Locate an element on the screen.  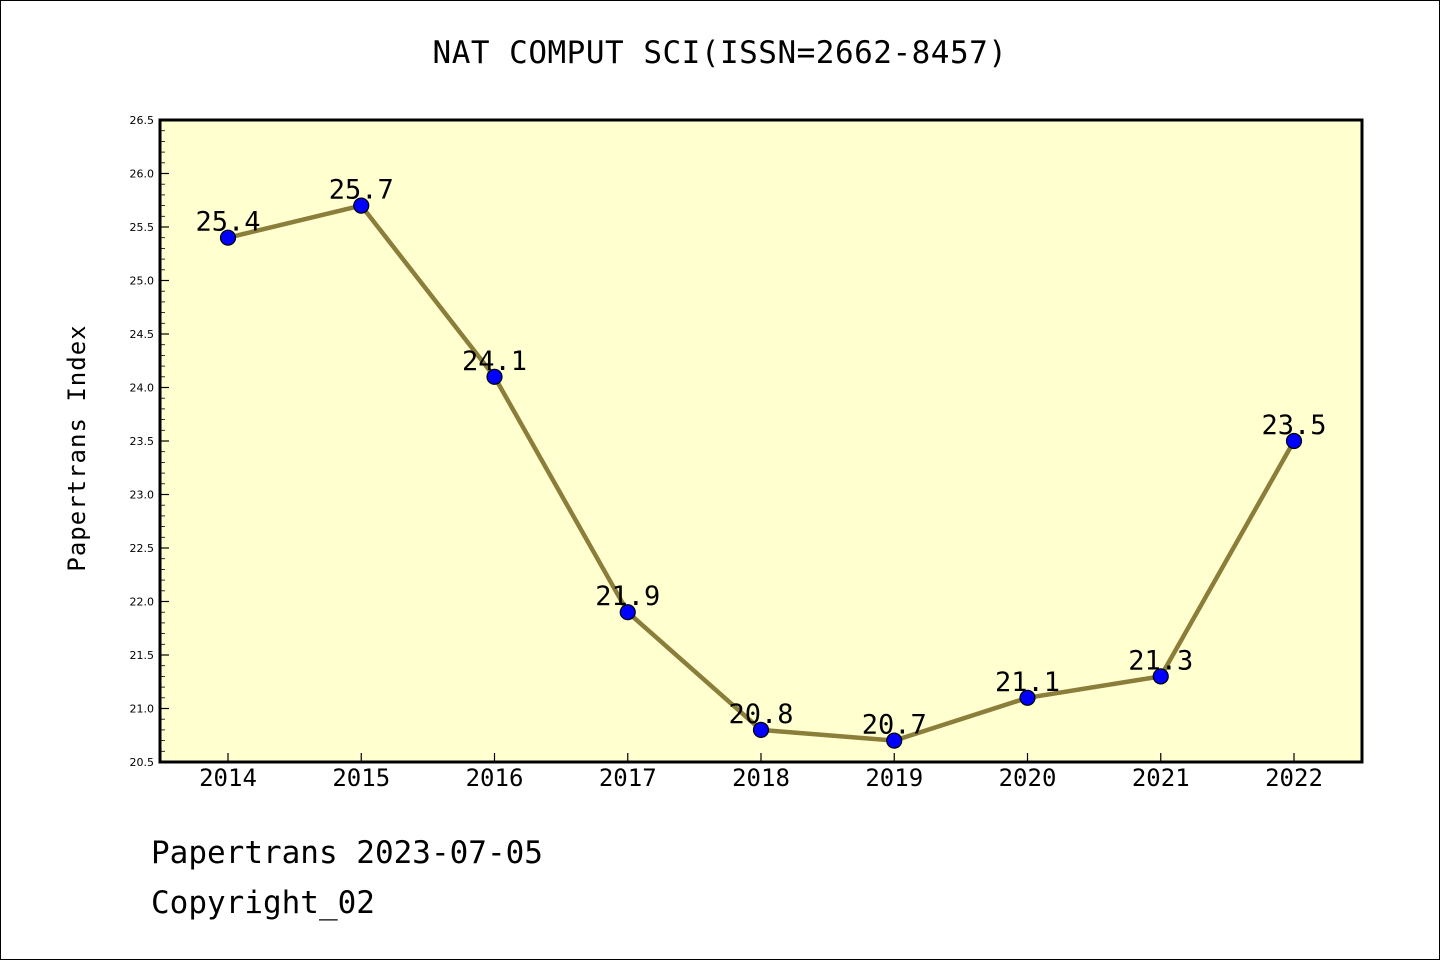
footer-date: Papertrans 2023-07-05 is located at coordinates (347, 853).